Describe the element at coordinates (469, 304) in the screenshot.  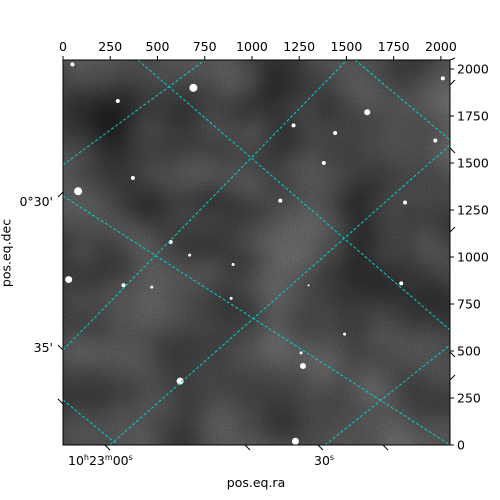
I see `right-tick-label: 750` at that location.